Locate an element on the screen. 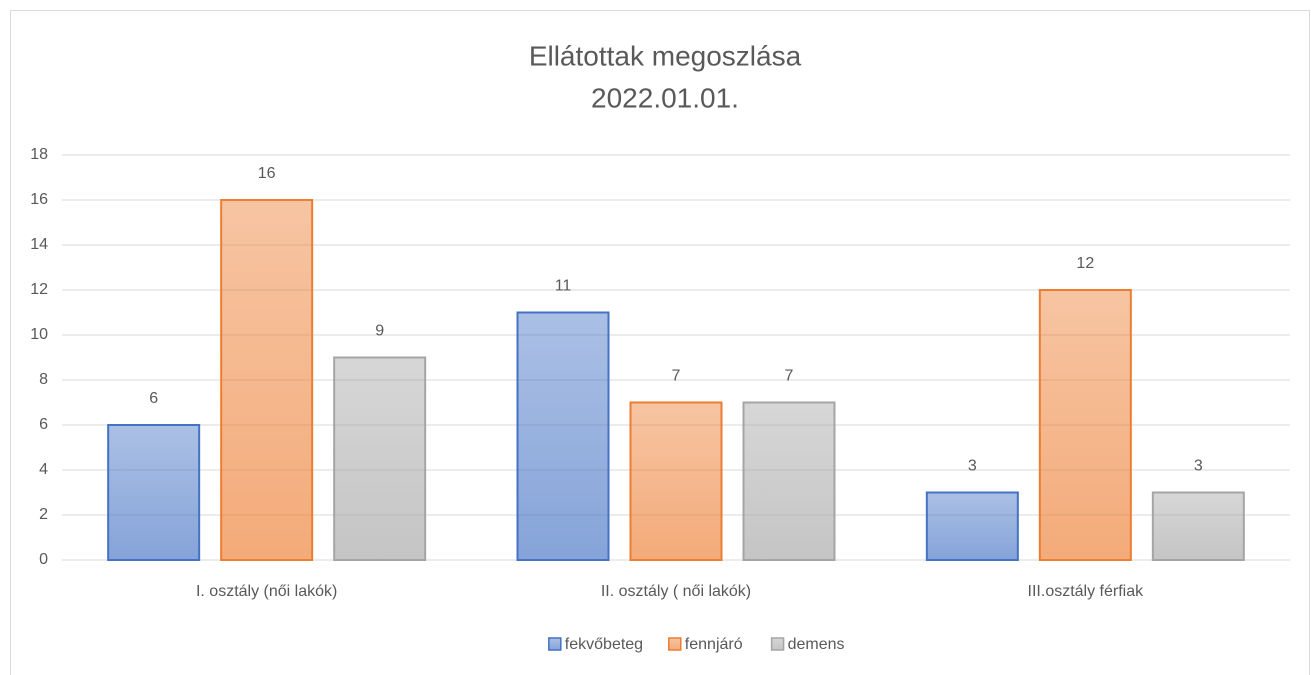  y-tick-label: 16 is located at coordinates (39, 199).